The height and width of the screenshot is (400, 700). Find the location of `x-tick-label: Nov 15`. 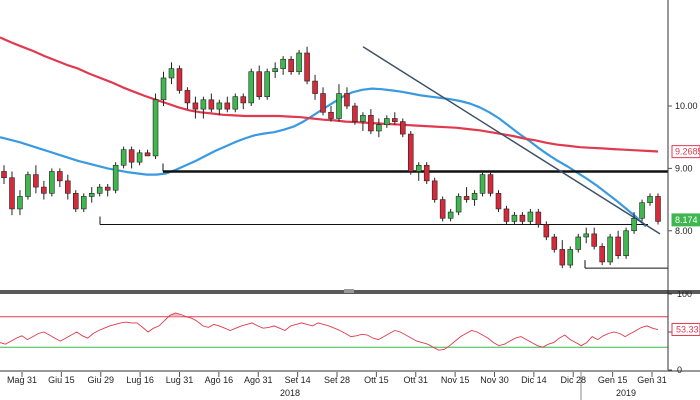

x-tick-label: Nov 15 is located at coordinates (455, 380).